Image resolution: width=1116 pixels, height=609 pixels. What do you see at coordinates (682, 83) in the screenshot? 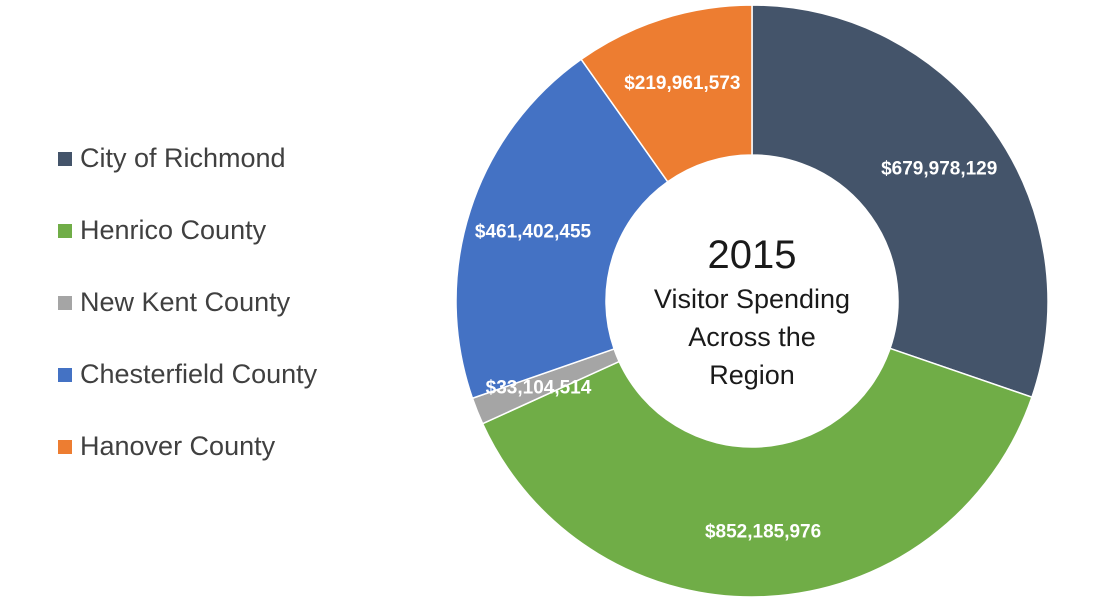
I see `data-label-hanover-county: $219,961,573` at bounding box center [682, 83].